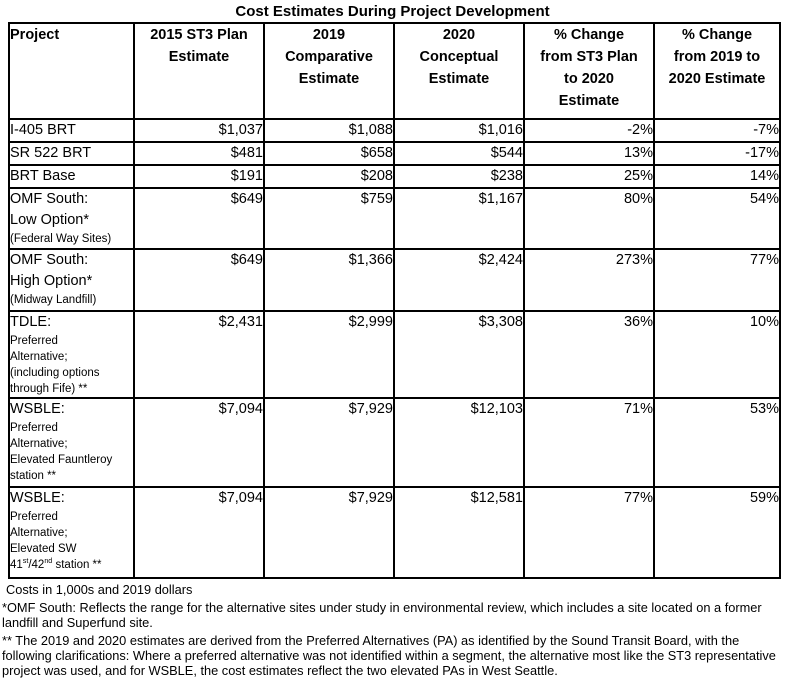 This screenshot has width=785, height=685. I want to click on costs-note: Costs in 1,000s and 2019 dollars, so click(99, 589).